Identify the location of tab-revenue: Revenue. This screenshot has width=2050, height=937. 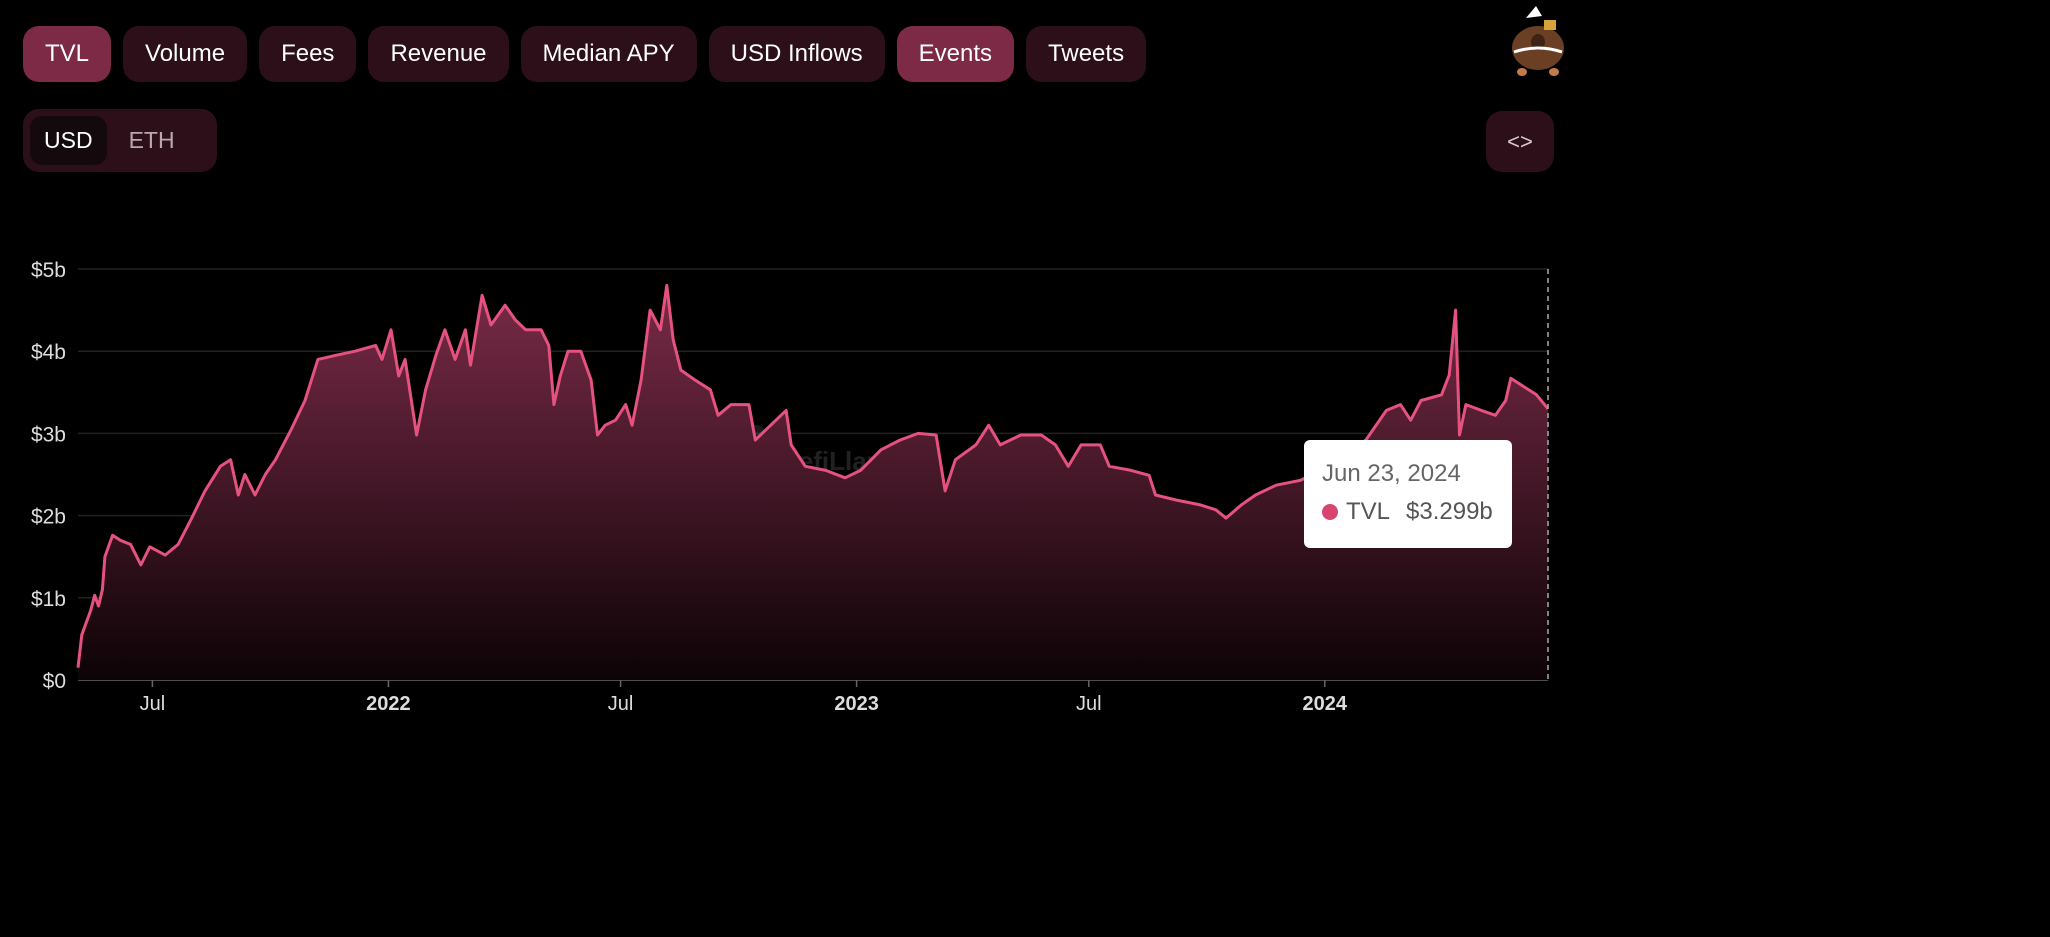
(438, 54).